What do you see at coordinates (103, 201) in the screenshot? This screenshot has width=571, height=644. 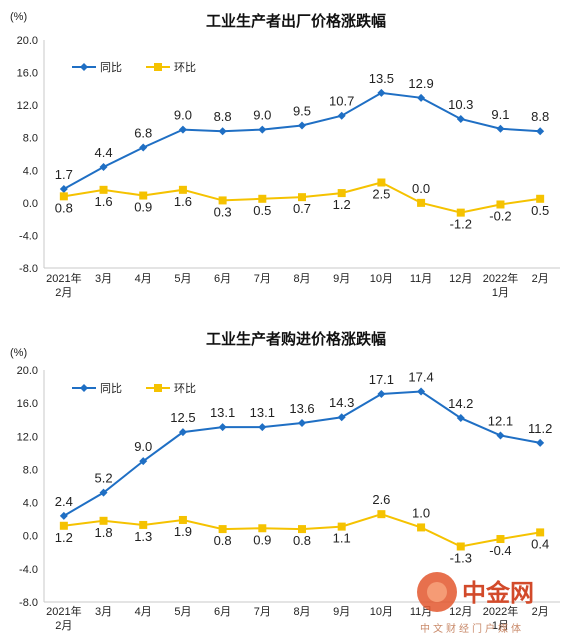 I see `data-label-mom: 1.6` at bounding box center [103, 201].